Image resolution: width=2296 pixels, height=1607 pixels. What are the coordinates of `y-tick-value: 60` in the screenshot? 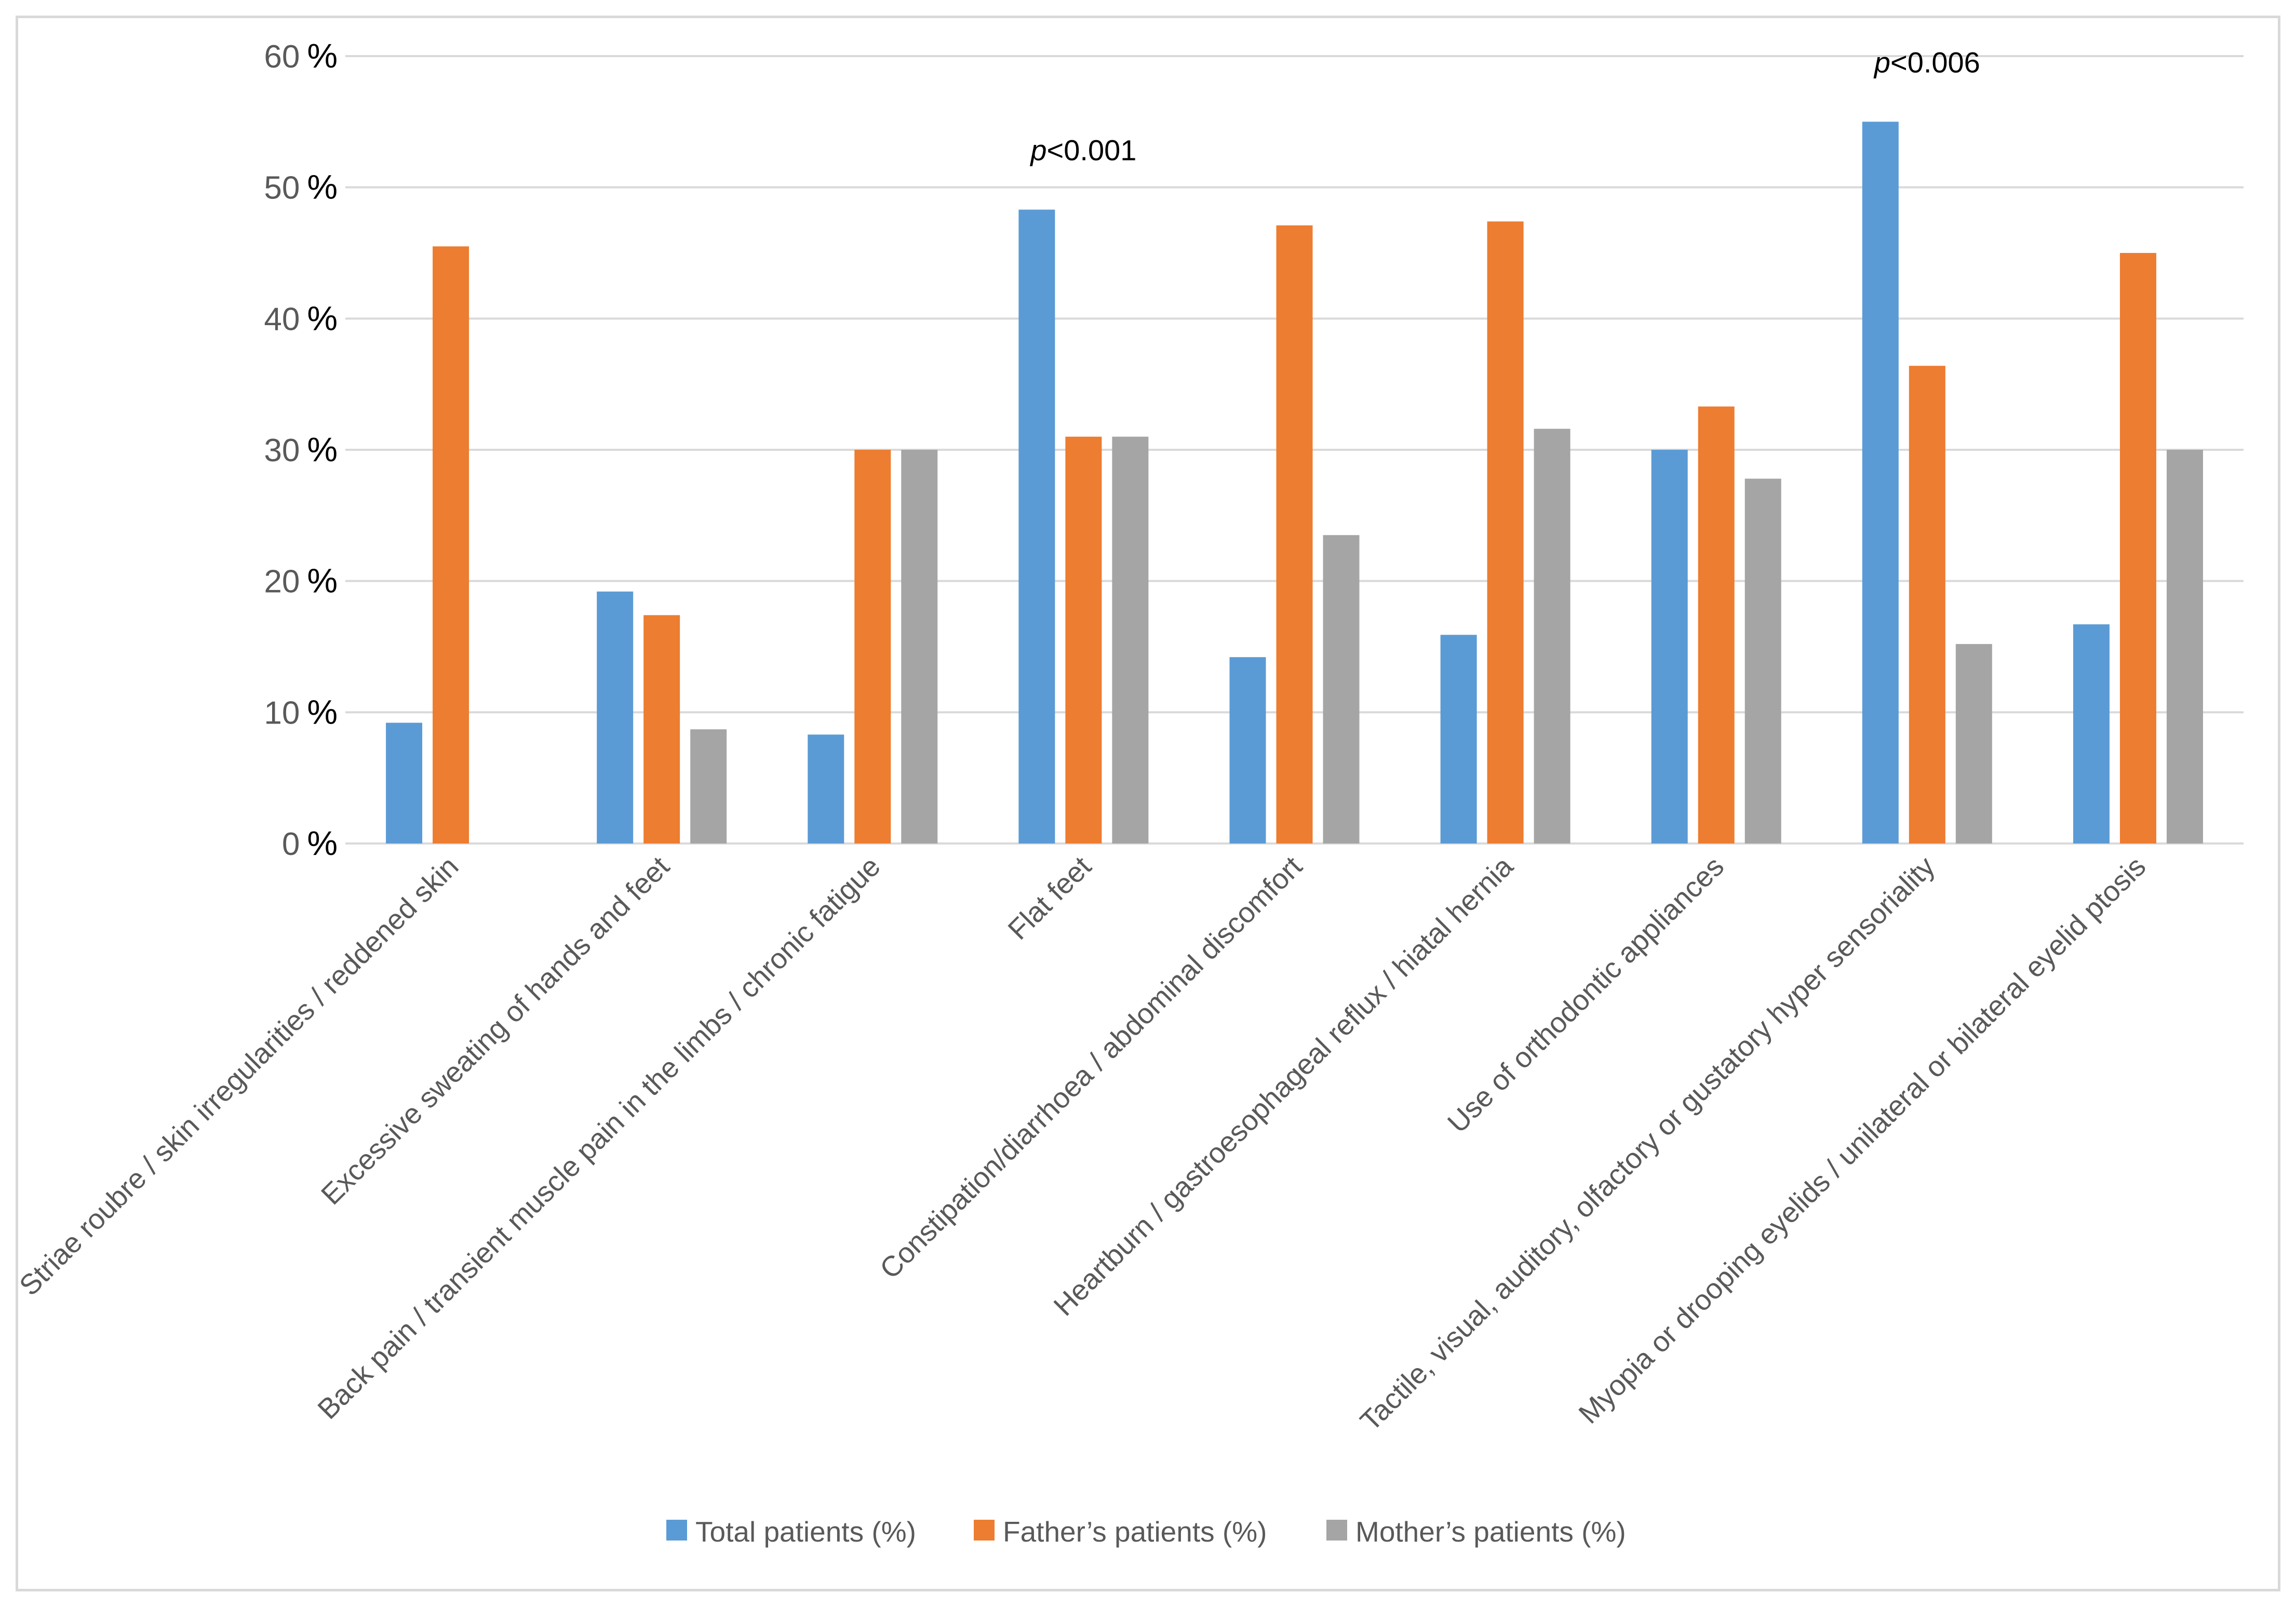 It's located at (282, 57).